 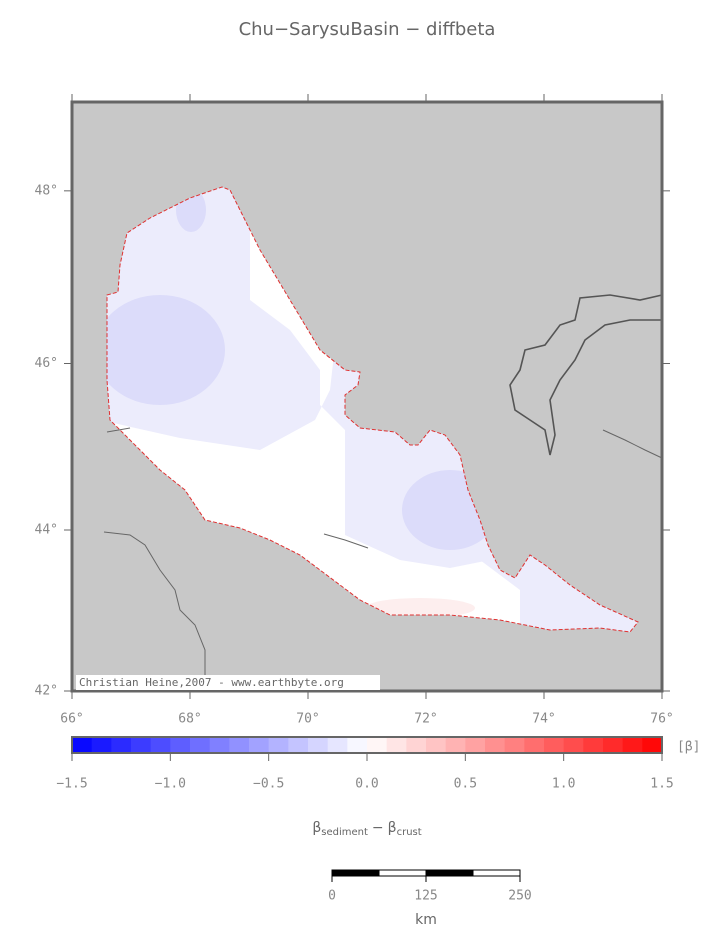 What do you see at coordinates (420, 608) in the screenshot?
I see `high-patch` at bounding box center [420, 608].